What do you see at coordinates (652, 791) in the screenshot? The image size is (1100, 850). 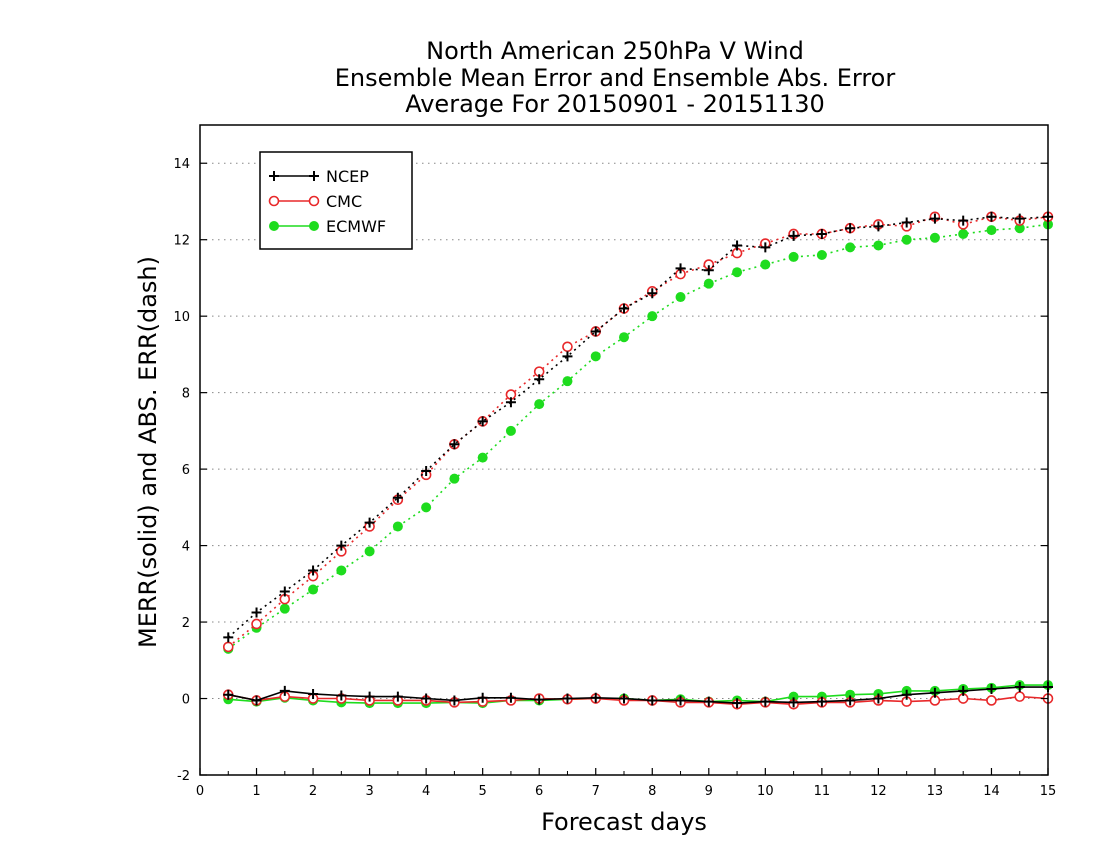 I see `x-tick-label: 8` at bounding box center [652, 791].